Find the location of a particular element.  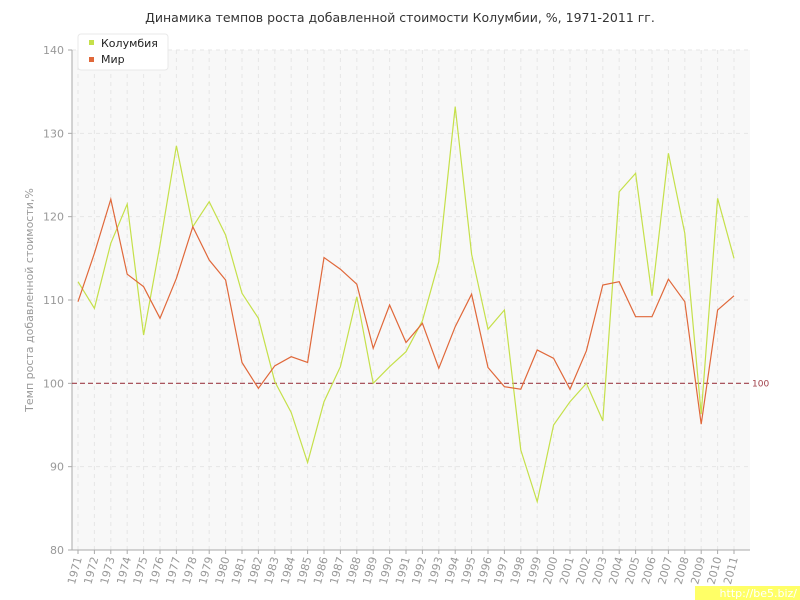

watermark: http://be5.biz/ is located at coordinates (747, 593).